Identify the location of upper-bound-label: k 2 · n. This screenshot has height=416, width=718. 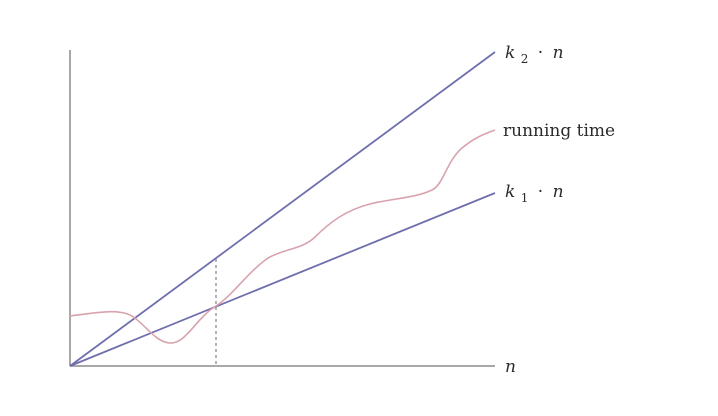
(534, 55).